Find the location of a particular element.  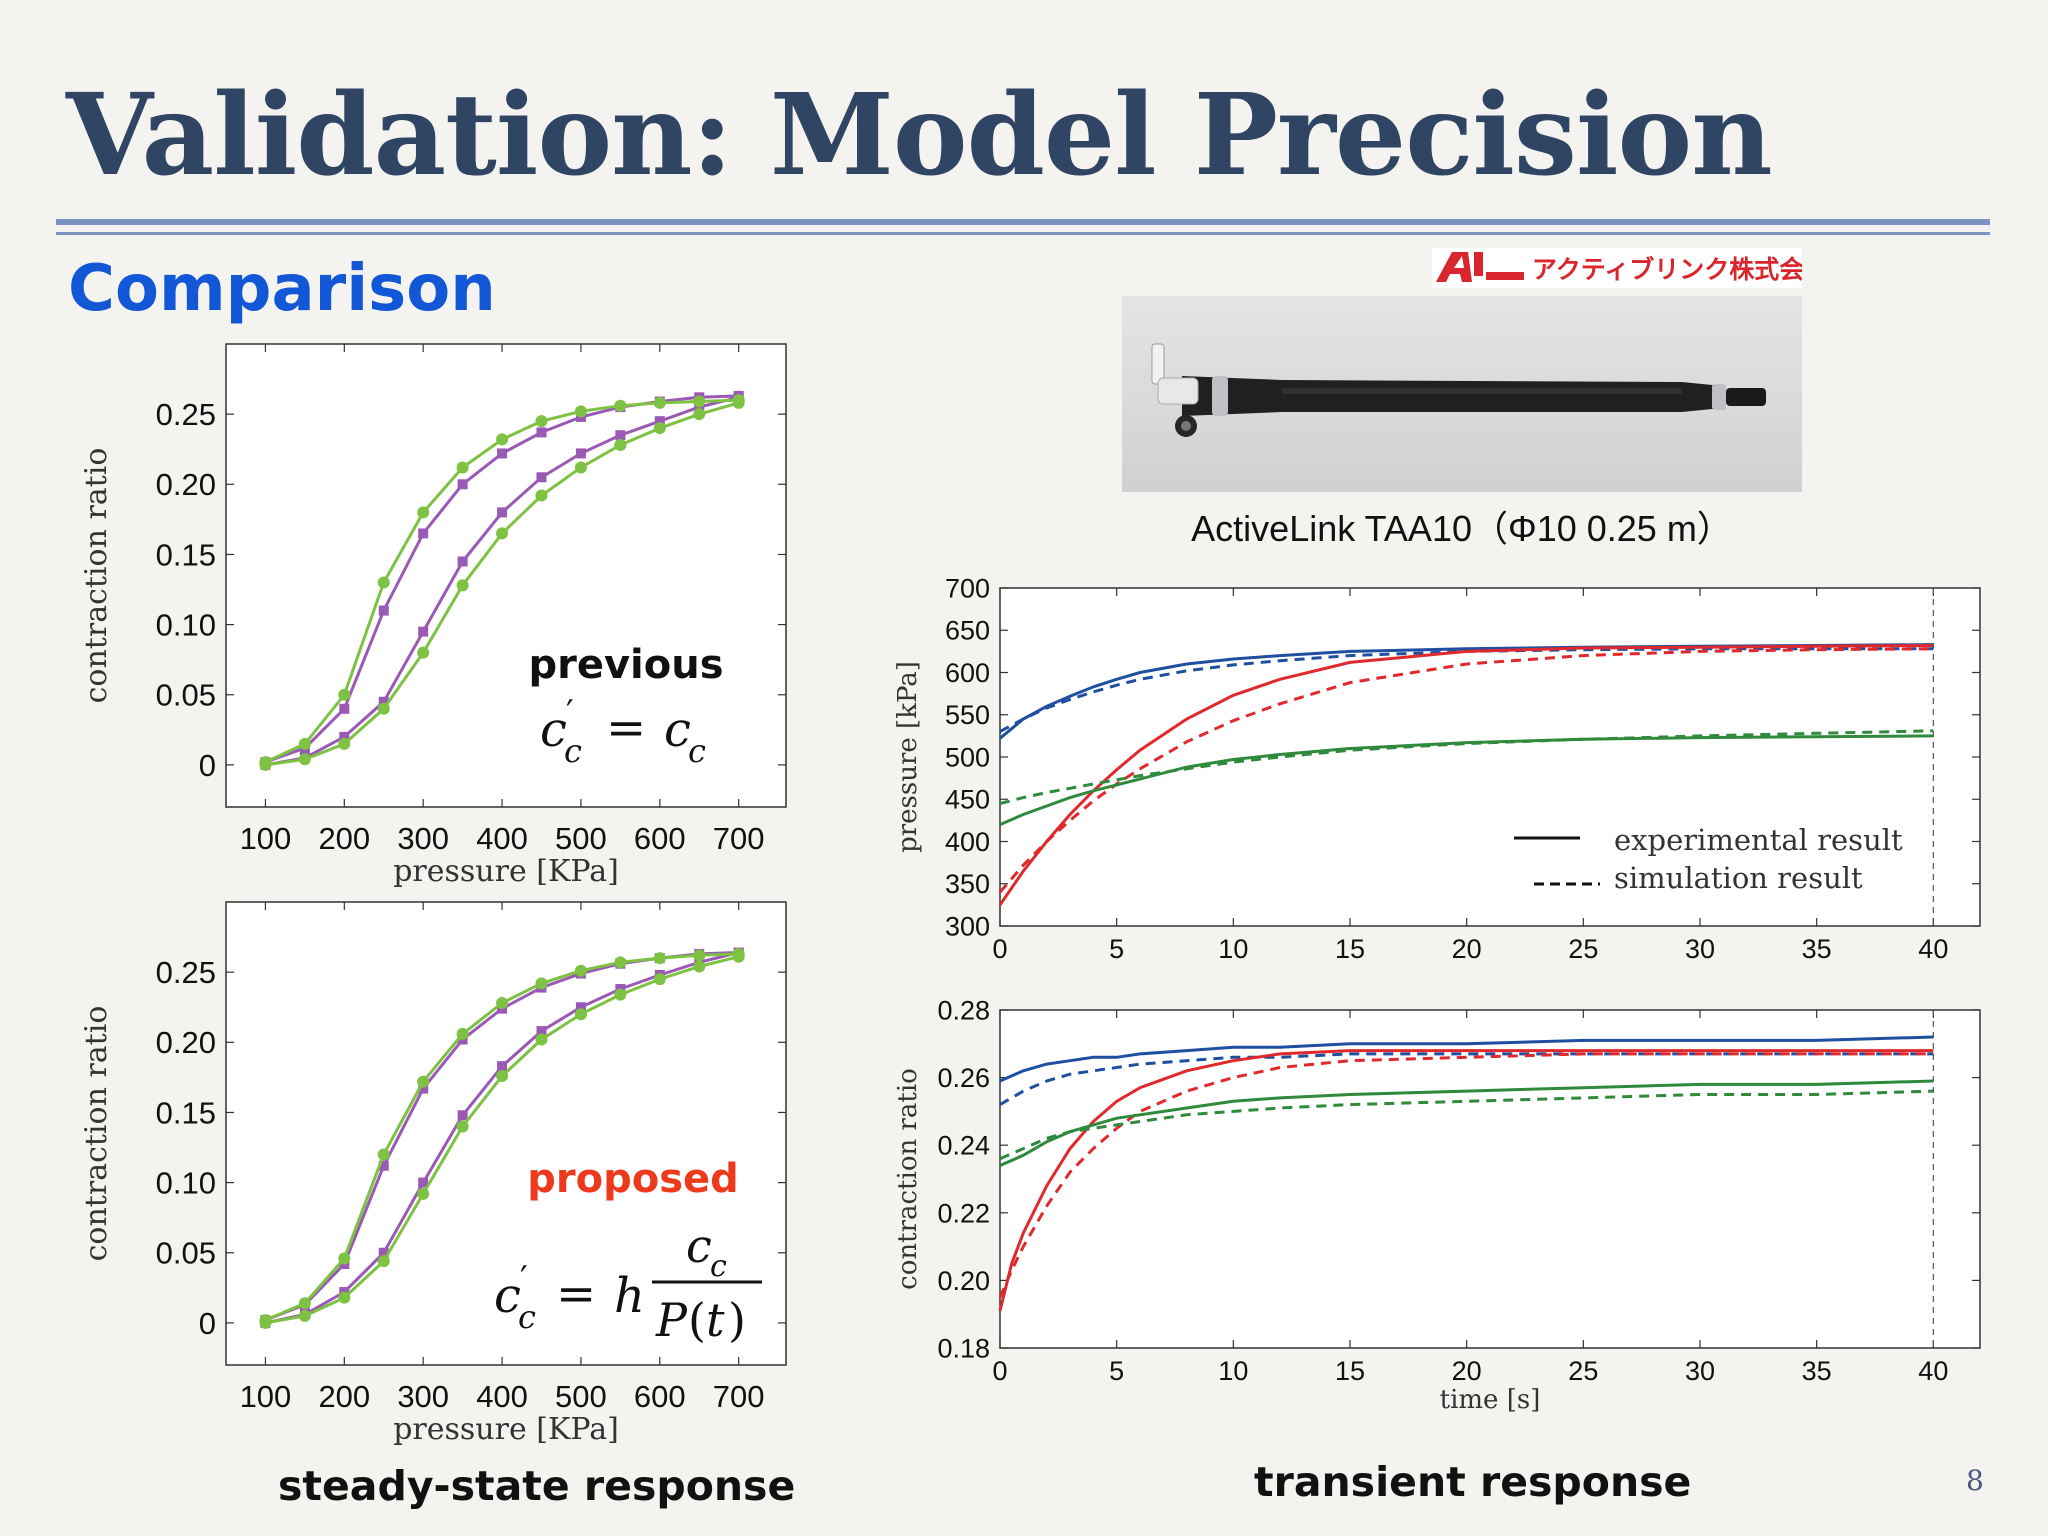

y-tick-label: 450 is located at coordinates (967, 800).